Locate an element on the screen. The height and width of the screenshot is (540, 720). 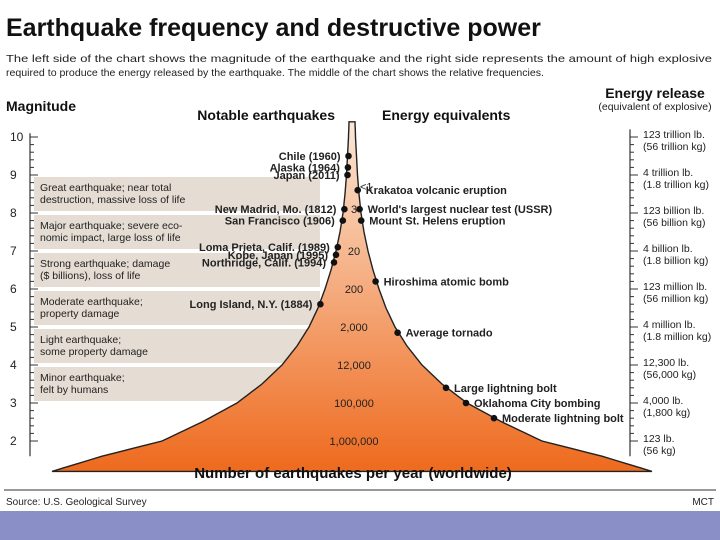
damage-band-label: property damage is located at coordinates (80, 314).